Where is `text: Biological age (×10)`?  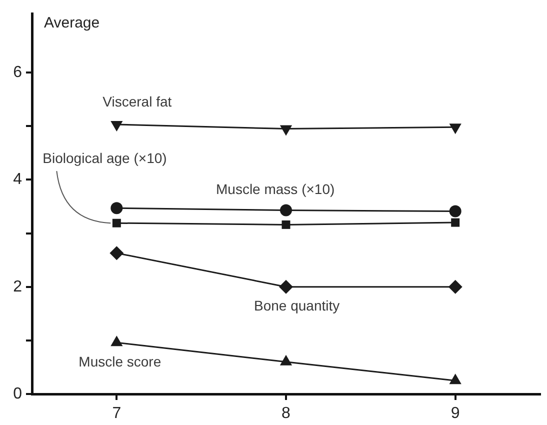
text: Biological age (×10) is located at coordinates (104, 158).